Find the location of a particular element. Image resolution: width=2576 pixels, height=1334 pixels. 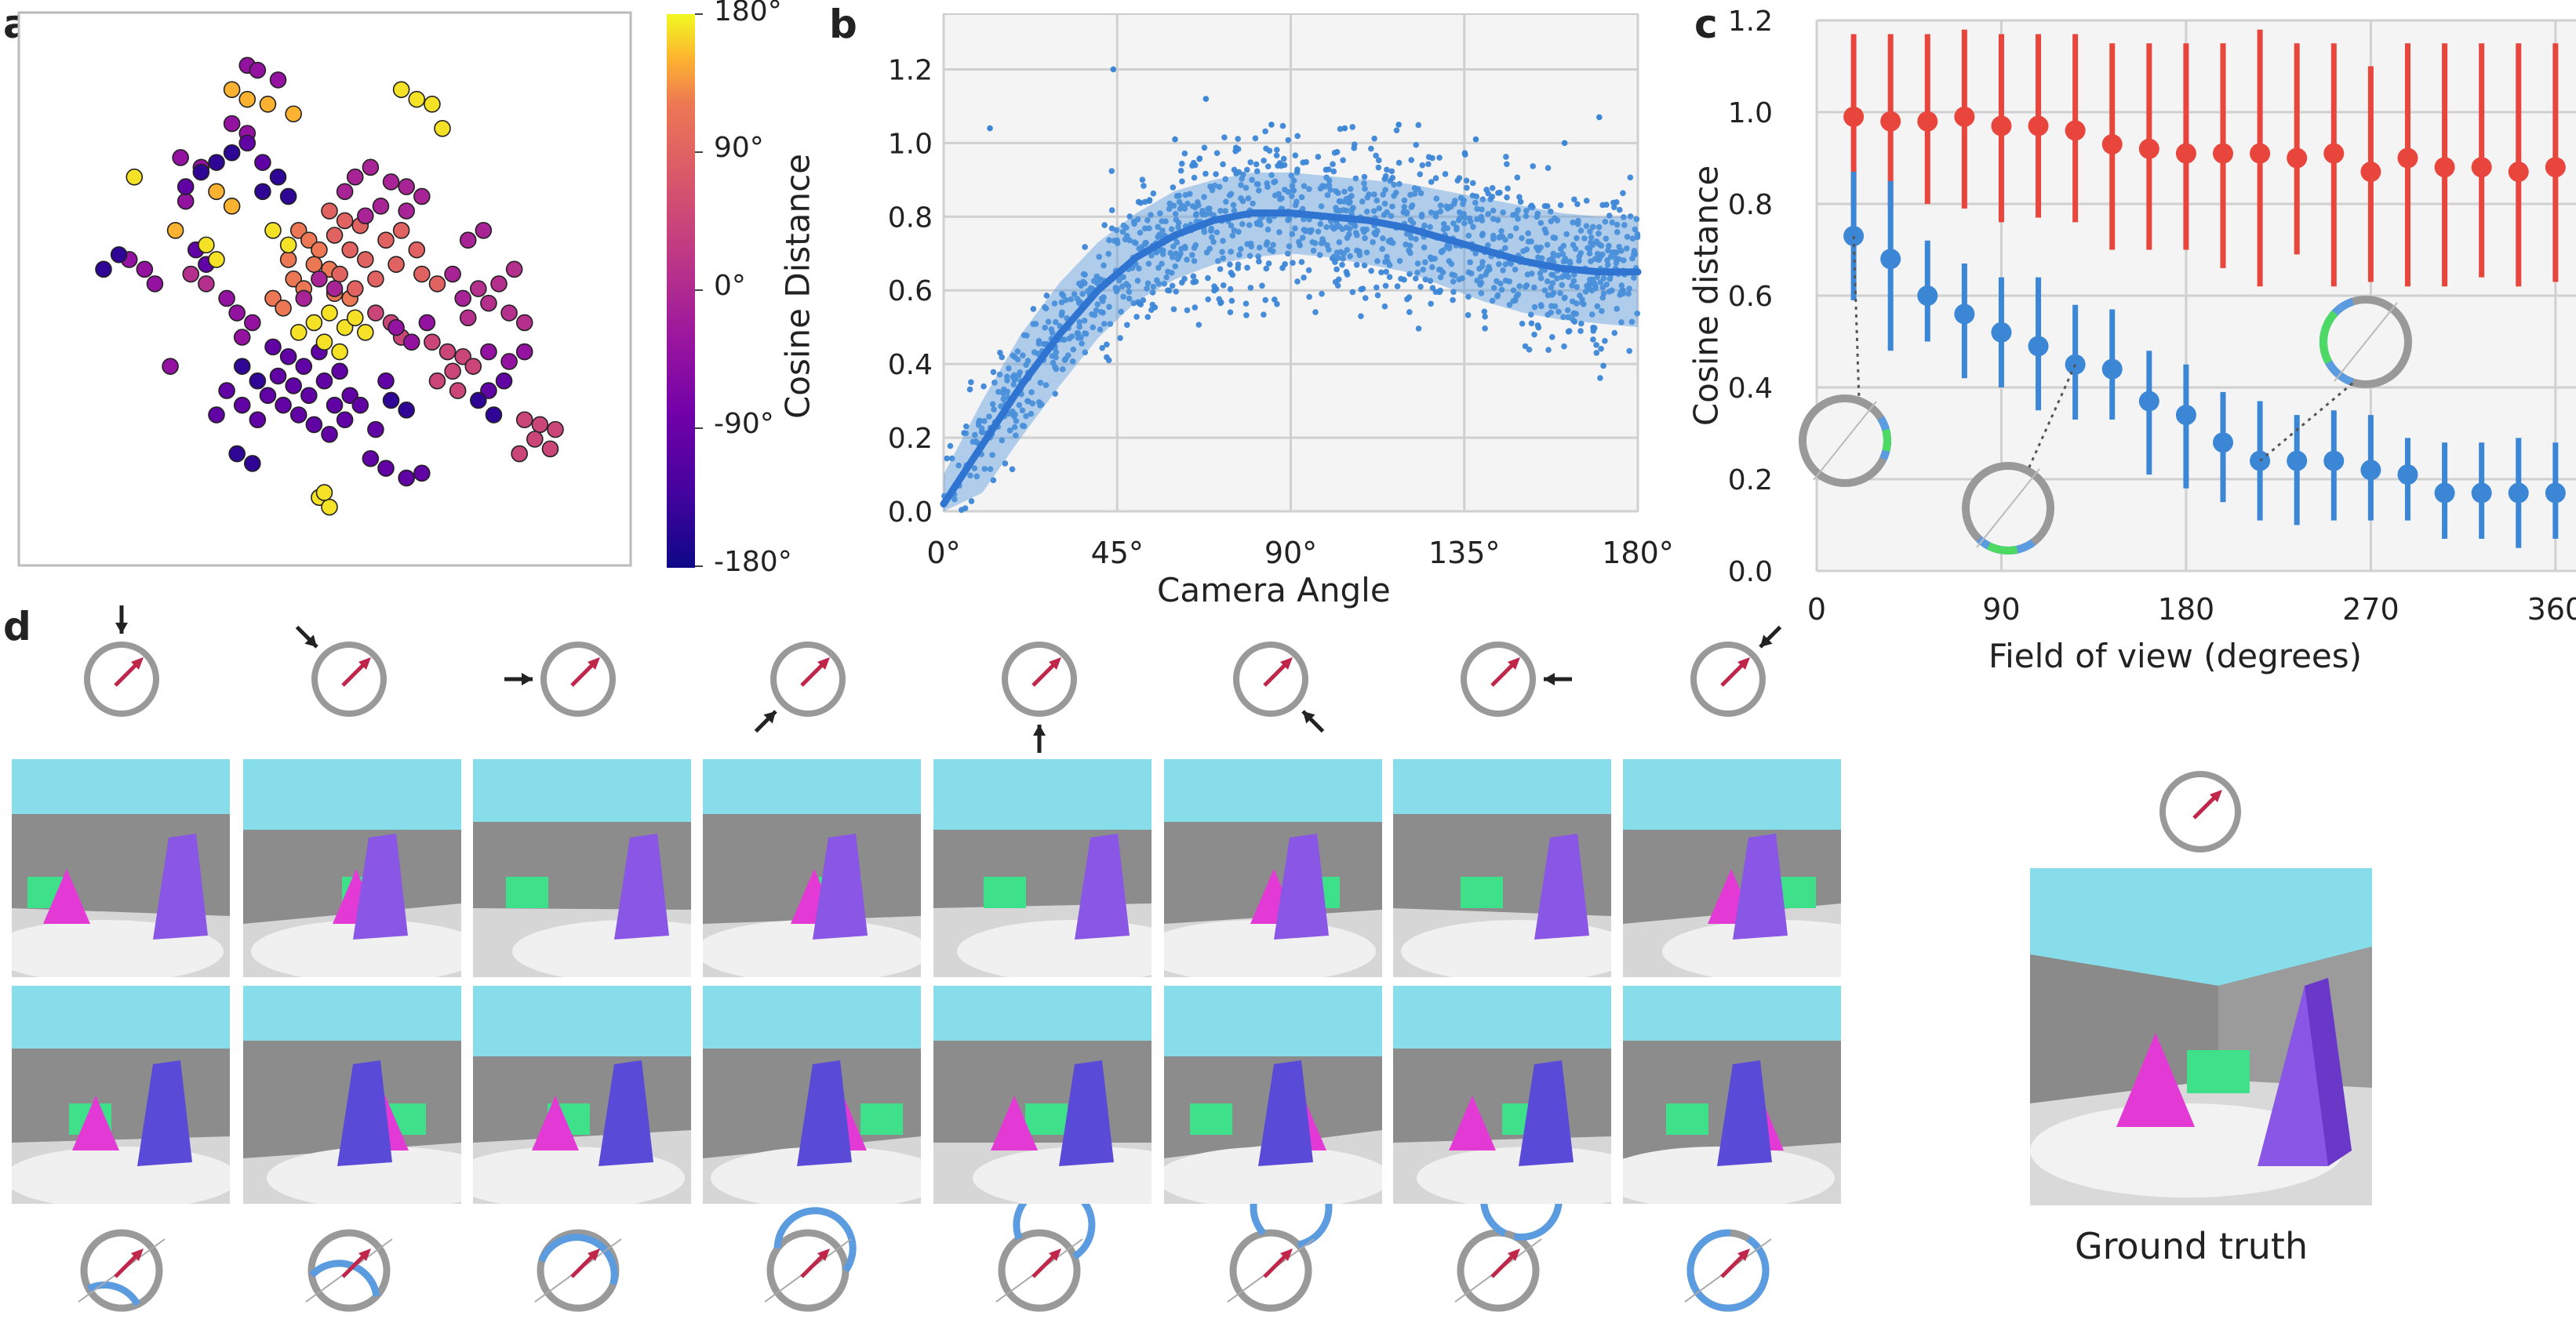

view-diagram is located at coordinates (560, 679).